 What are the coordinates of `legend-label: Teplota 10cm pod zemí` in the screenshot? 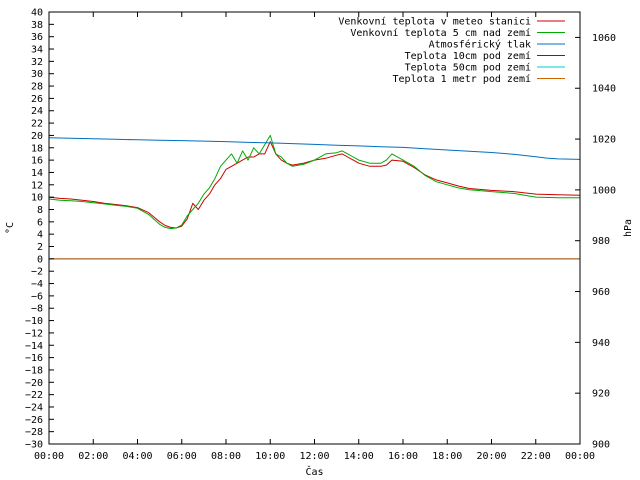 It's located at (468, 56).